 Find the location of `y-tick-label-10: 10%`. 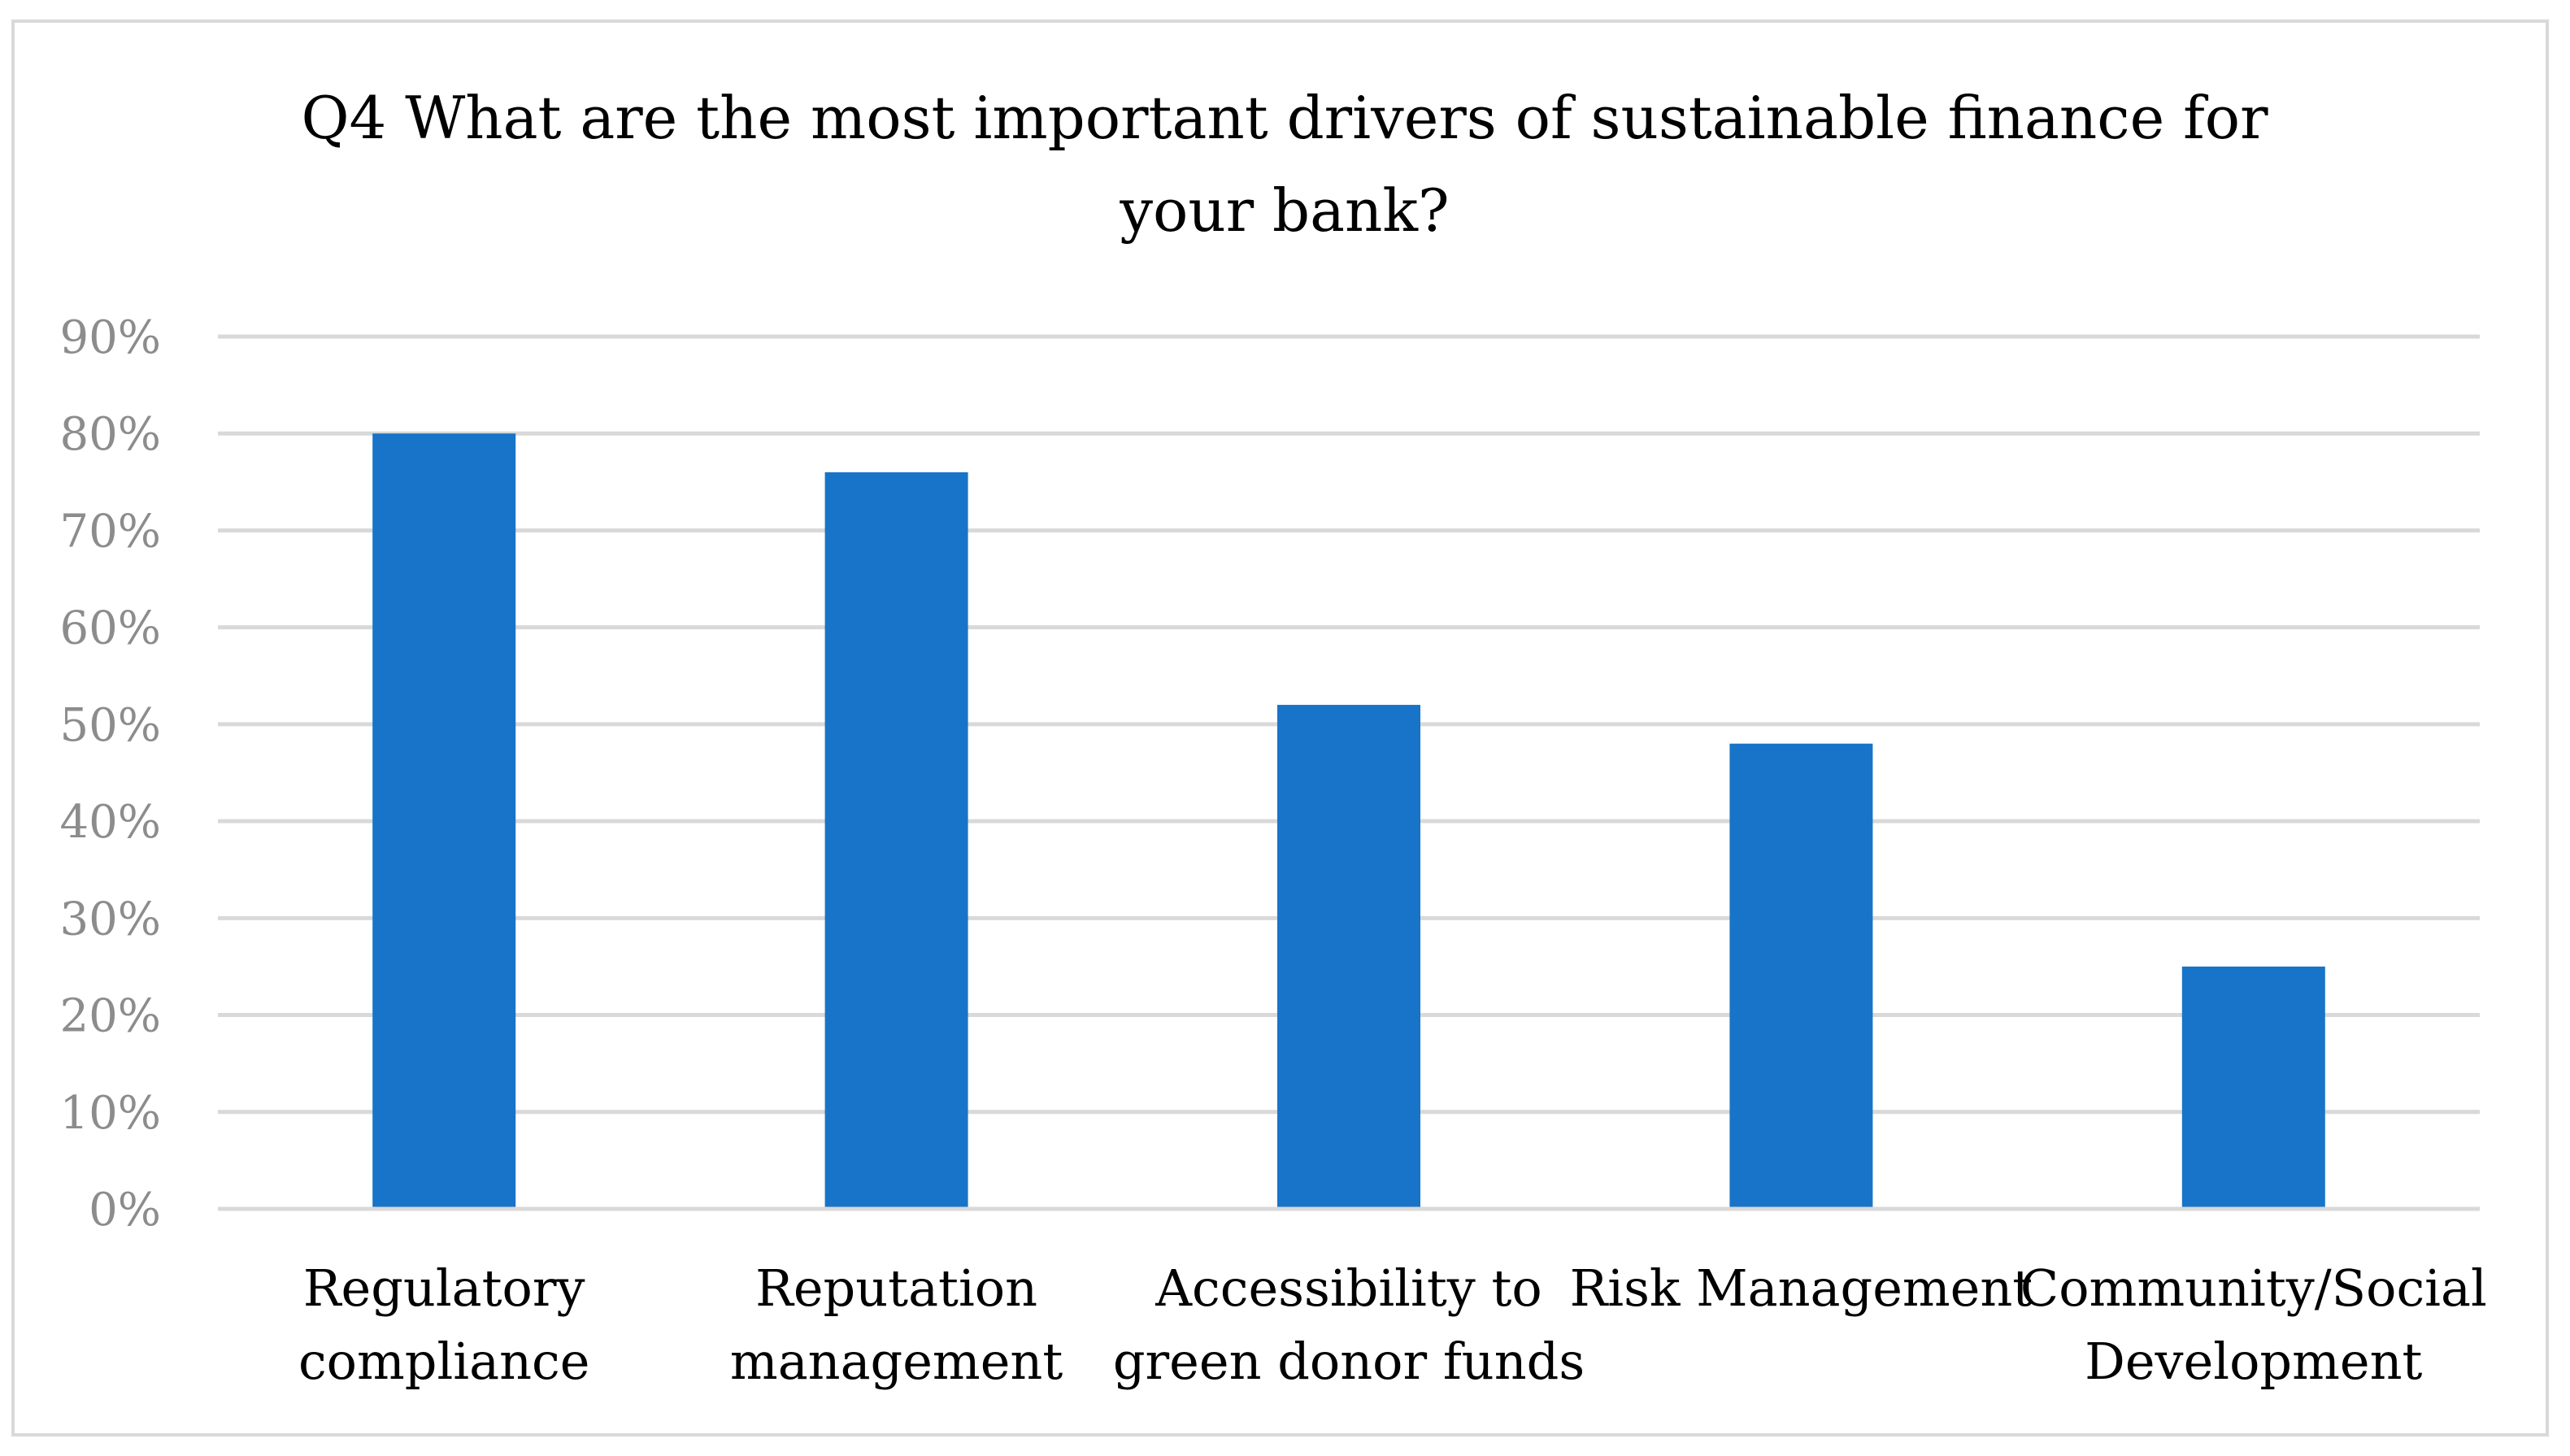

y-tick-label-10: 10% is located at coordinates (111, 1114).